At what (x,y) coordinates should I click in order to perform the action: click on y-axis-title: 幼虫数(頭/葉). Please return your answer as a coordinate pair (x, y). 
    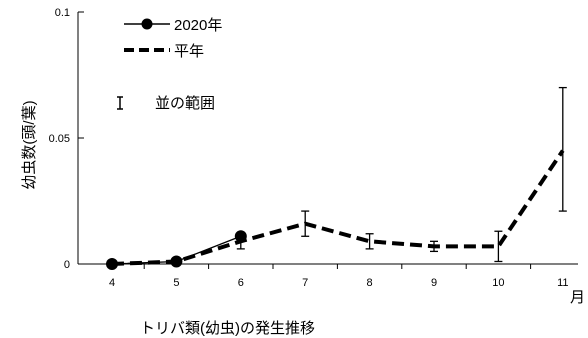
    Looking at the image, I should click on (29, 144).